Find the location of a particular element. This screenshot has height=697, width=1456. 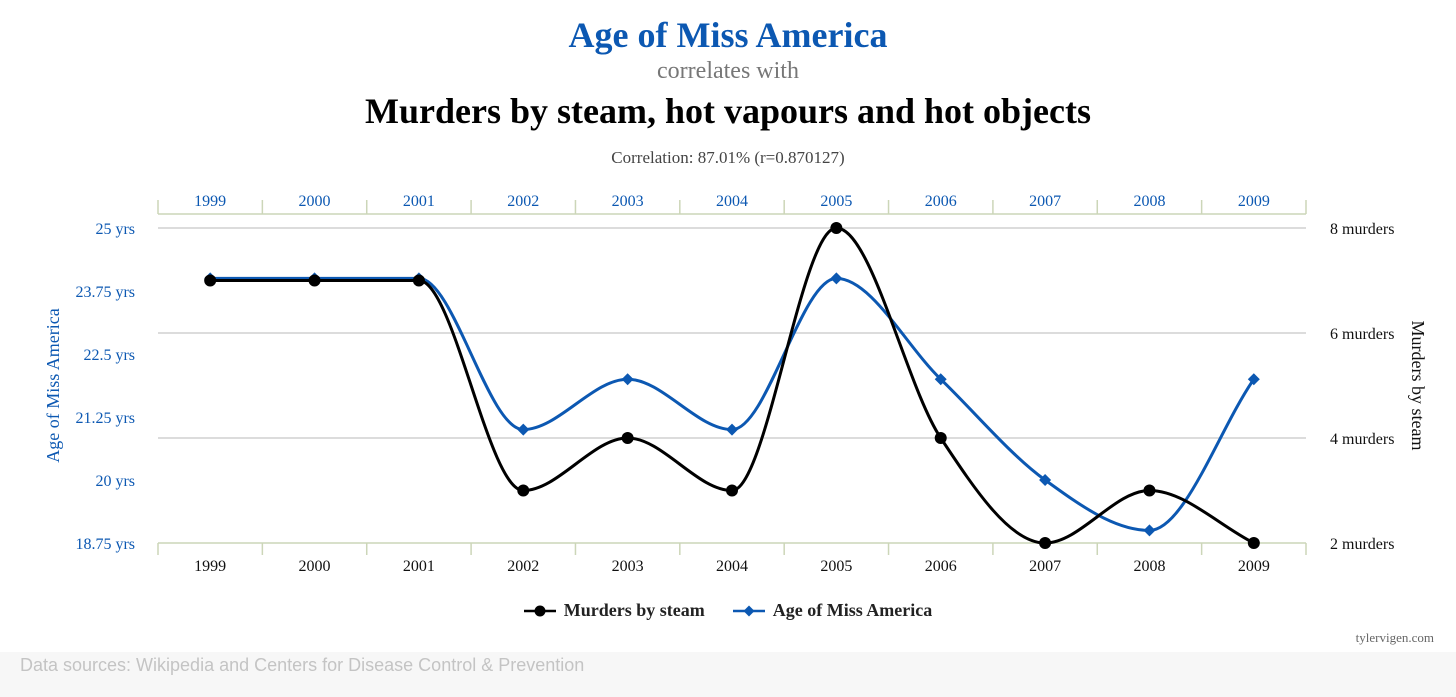

x-tick-label-bottom: 1999 is located at coordinates (210, 566).